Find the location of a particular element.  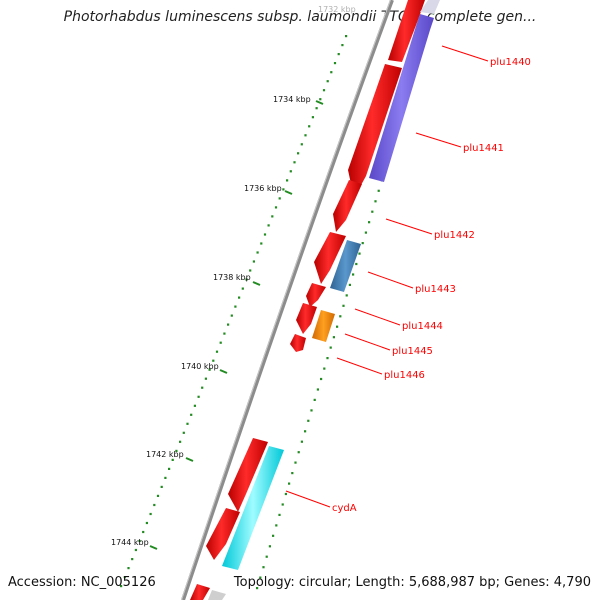

leader-plu1441 is located at coordinates (438, 140).